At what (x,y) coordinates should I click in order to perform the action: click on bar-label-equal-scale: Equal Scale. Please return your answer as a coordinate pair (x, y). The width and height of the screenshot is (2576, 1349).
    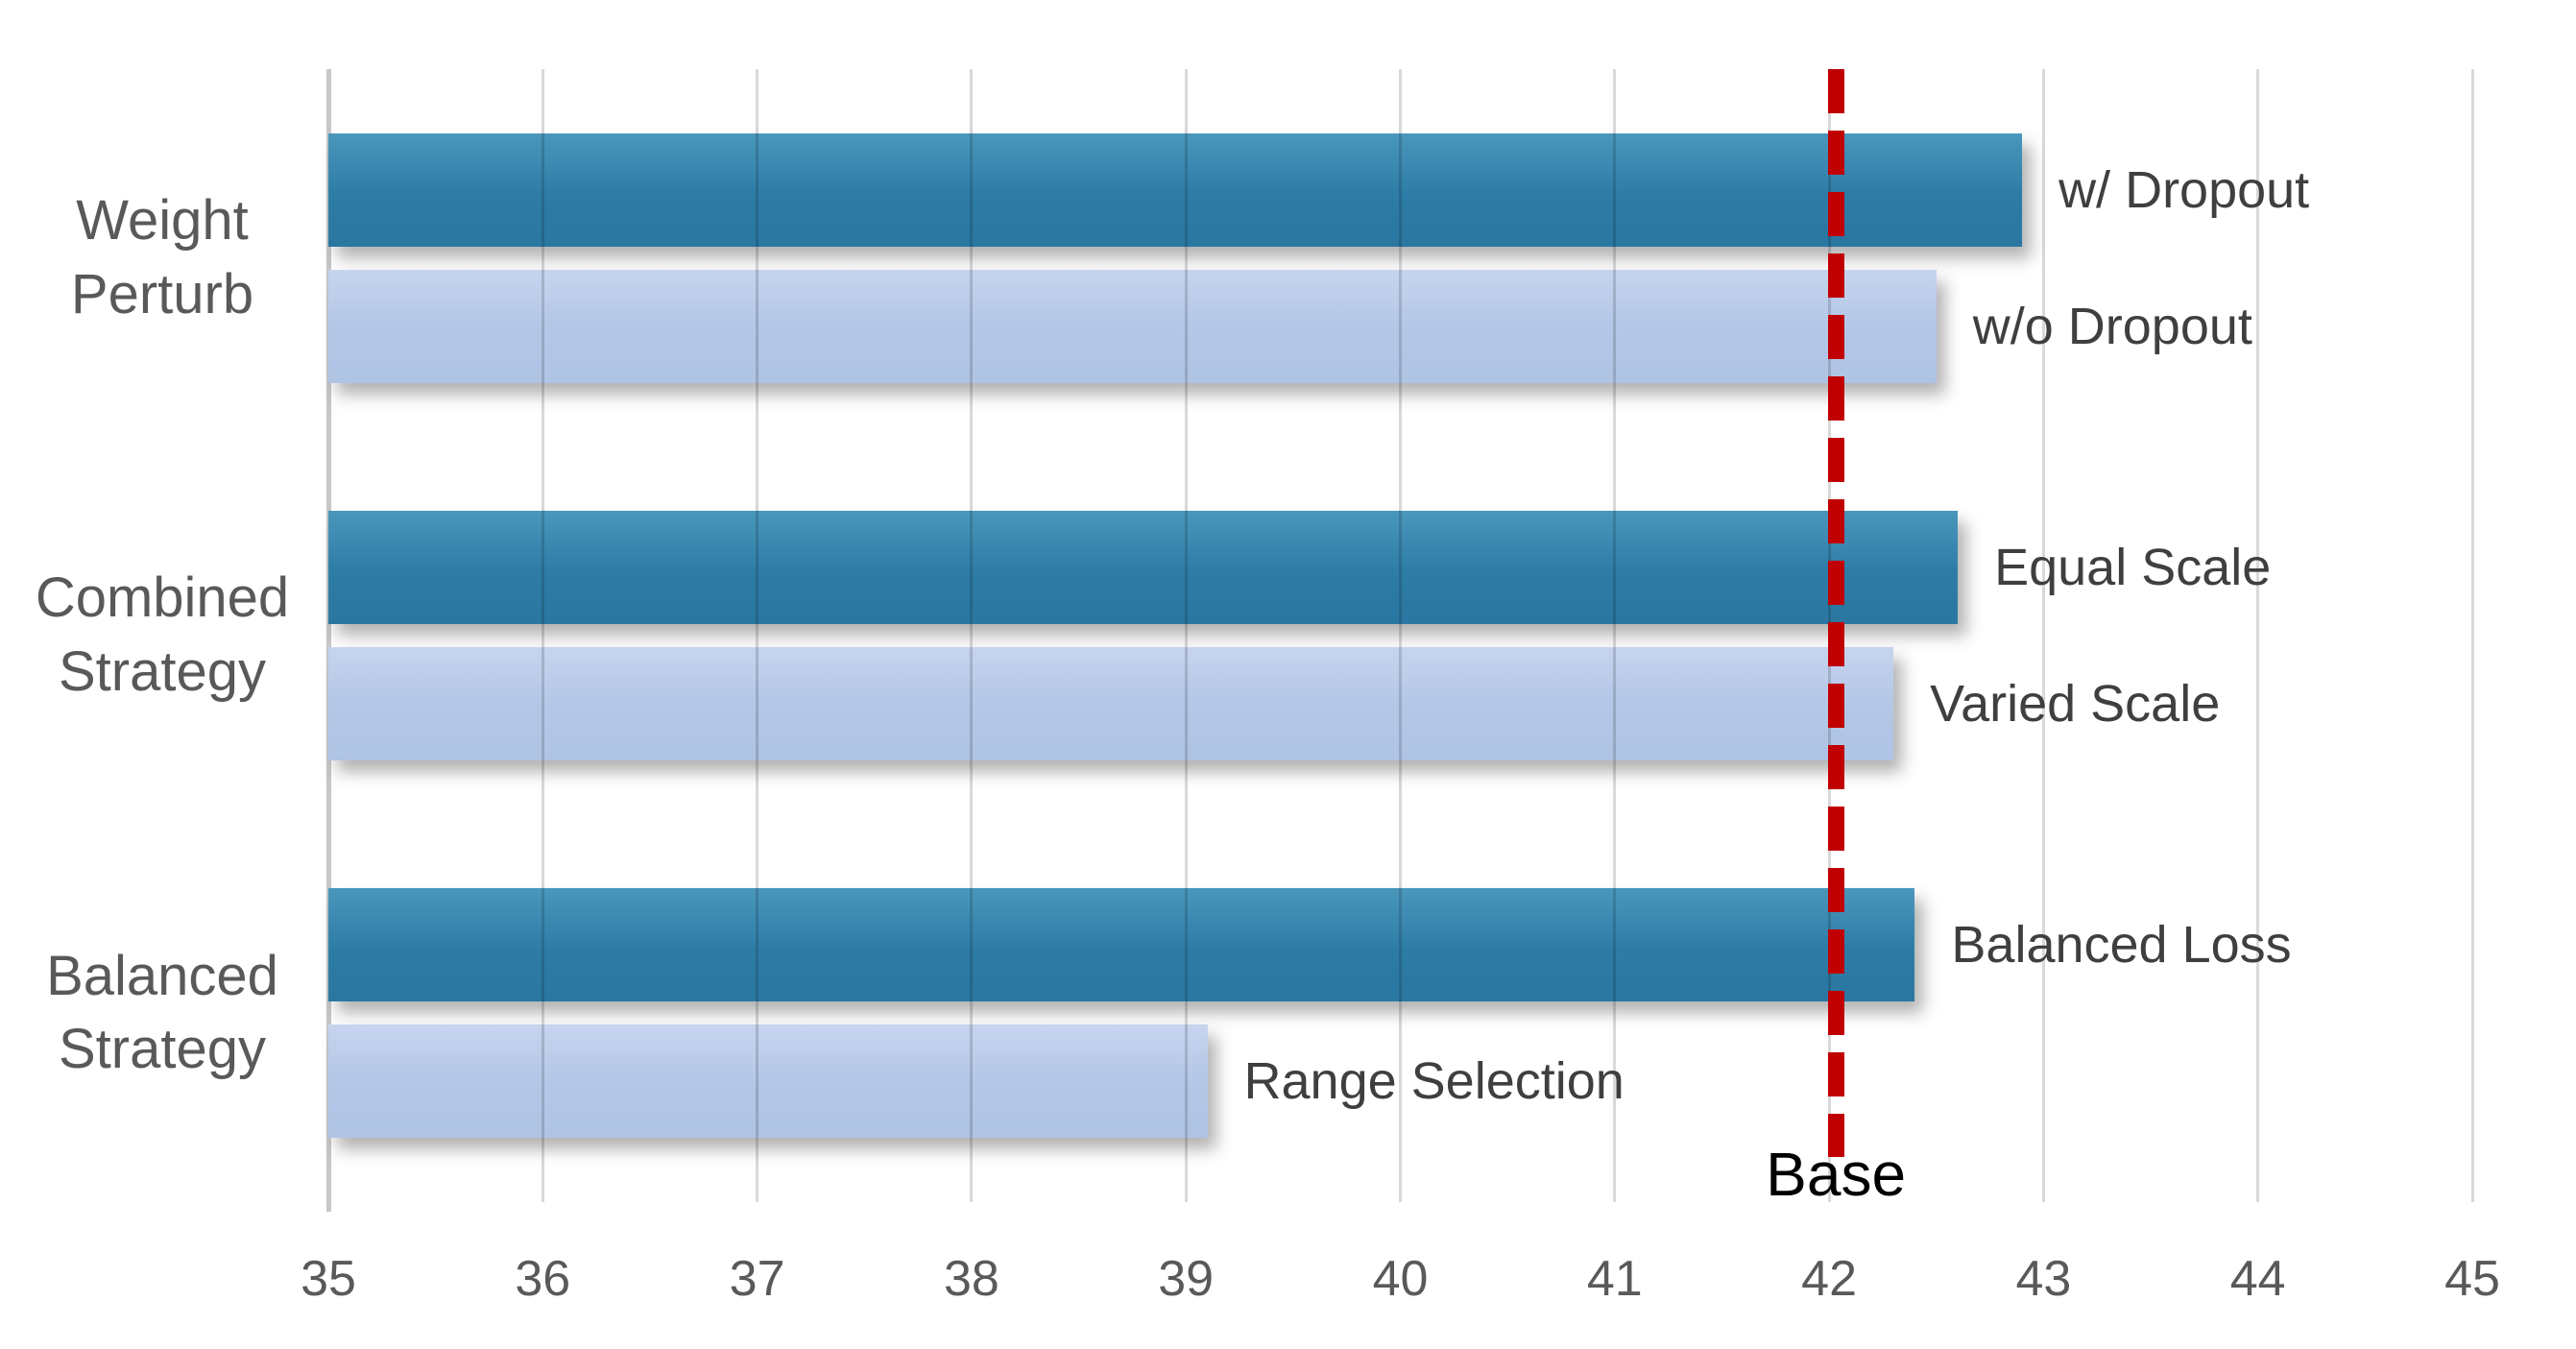
    Looking at the image, I should click on (2133, 567).